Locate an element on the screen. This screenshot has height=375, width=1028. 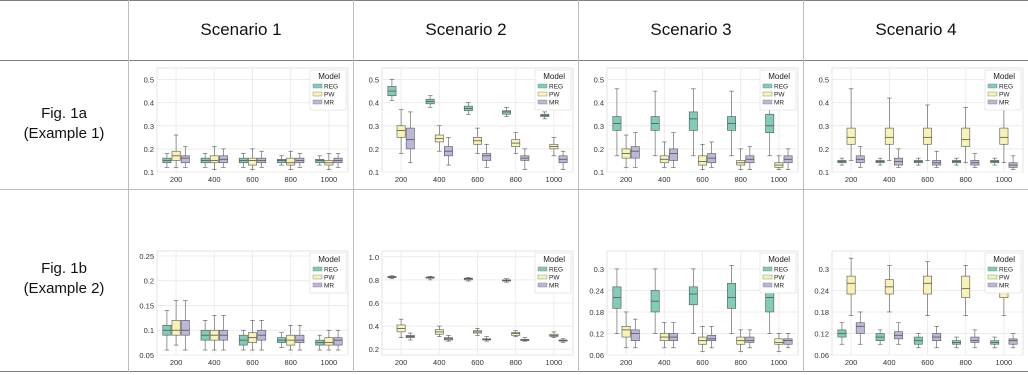
y-tick-label: 0.12 is located at coordinates (821, 333).